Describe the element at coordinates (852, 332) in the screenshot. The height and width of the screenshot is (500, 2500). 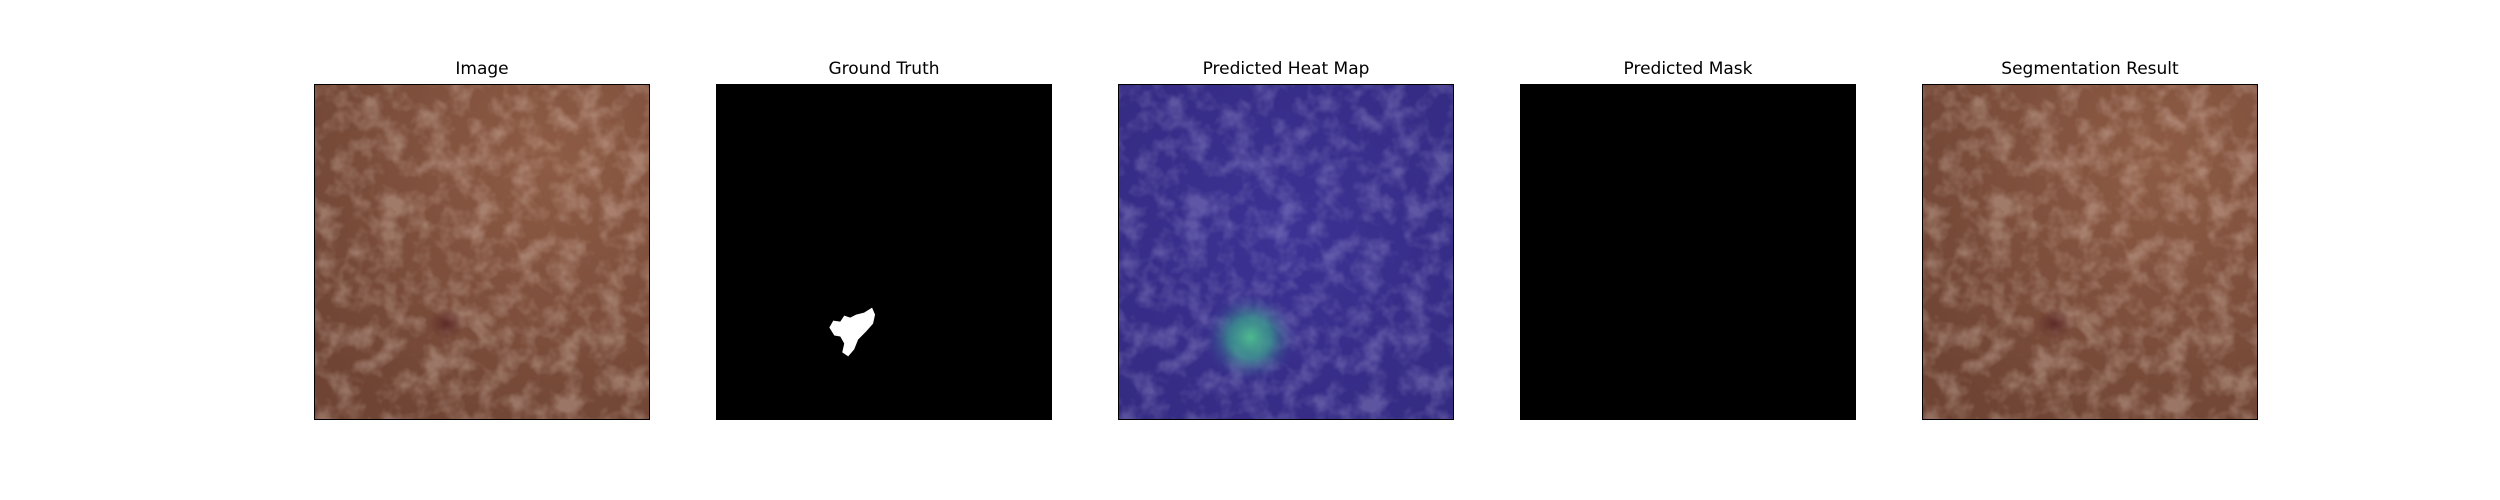
I see `ground-truth-defect-region` at that location.